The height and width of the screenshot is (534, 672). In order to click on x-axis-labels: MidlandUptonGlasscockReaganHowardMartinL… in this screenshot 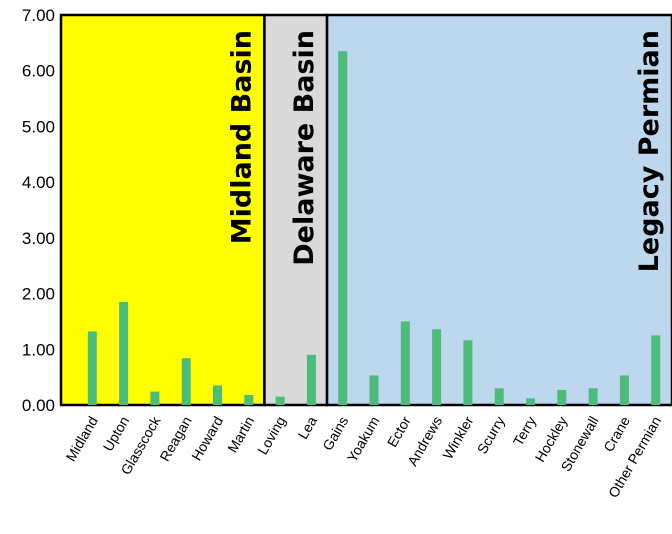, I will do `click(364, 457)`.